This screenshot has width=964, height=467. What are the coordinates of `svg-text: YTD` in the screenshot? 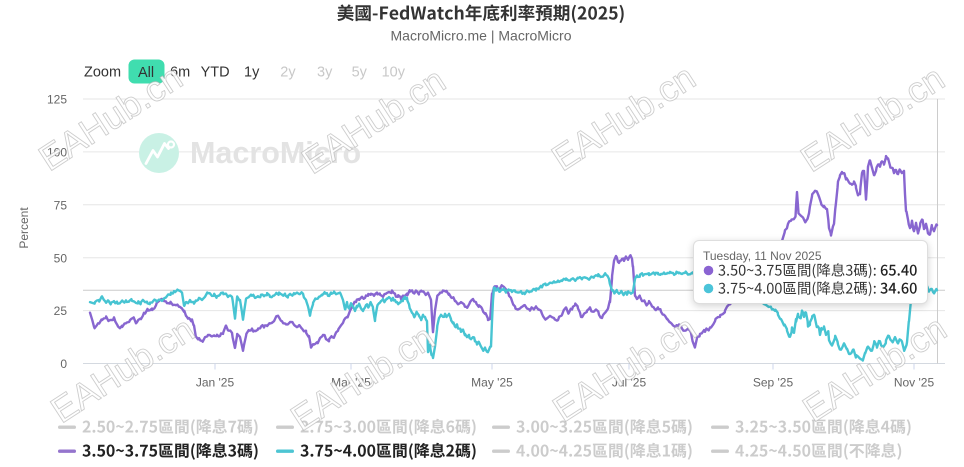 It's located at (215, 73).